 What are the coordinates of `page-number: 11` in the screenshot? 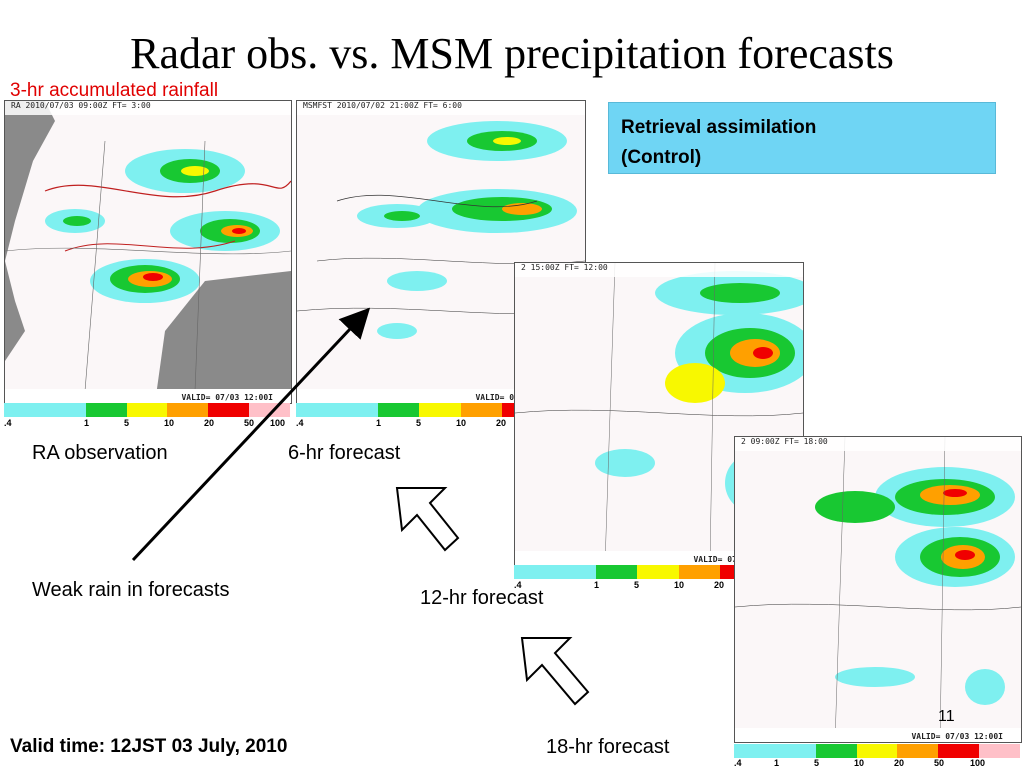 It's located at (946, 716).